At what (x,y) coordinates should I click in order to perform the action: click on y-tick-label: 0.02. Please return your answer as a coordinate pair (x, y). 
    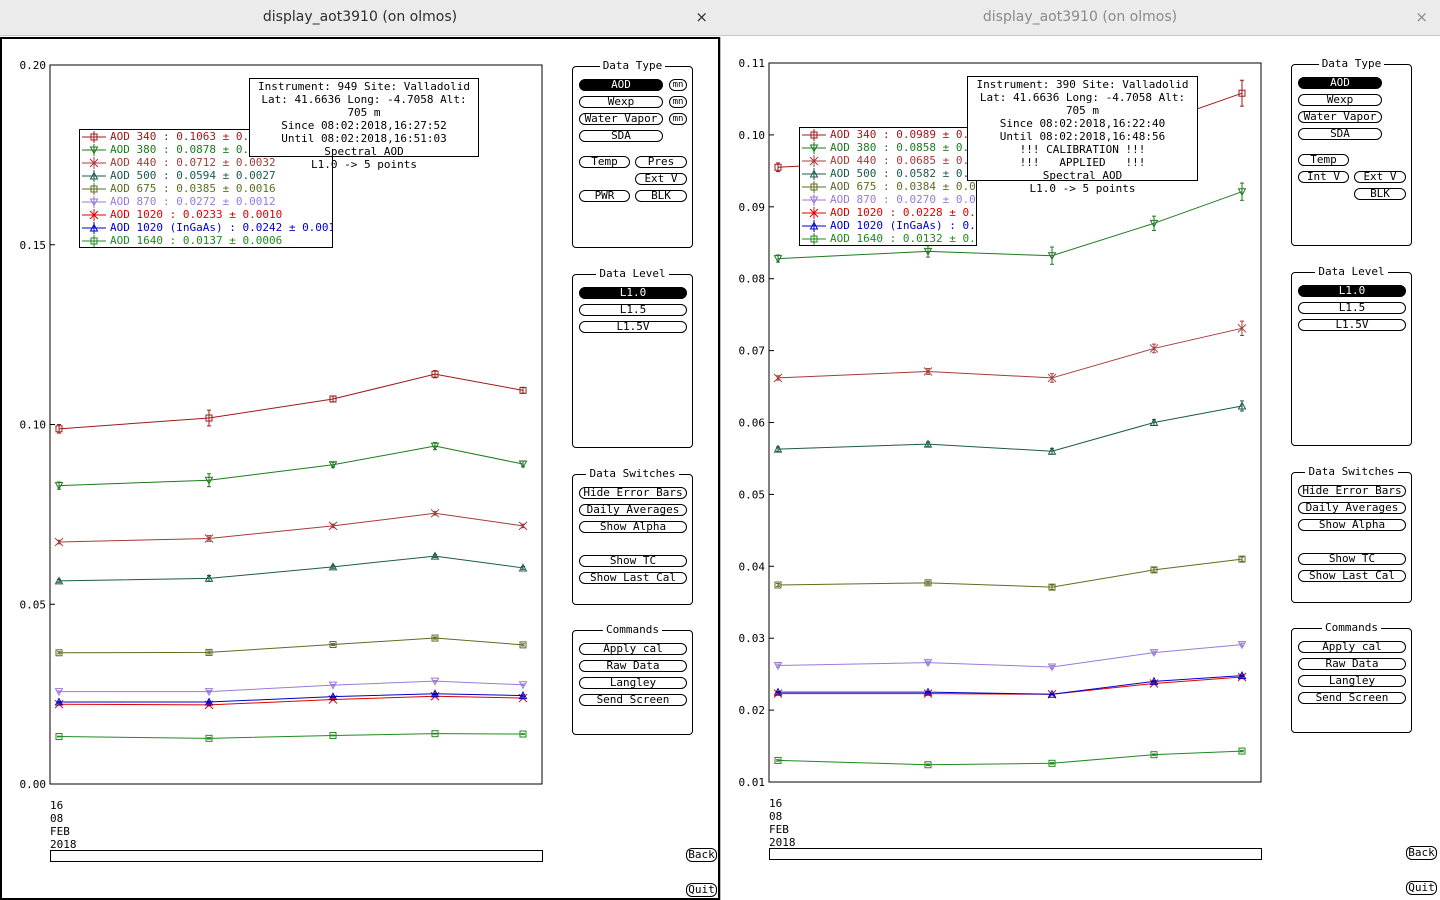
    Looking at the image, I should click on (752, 710).